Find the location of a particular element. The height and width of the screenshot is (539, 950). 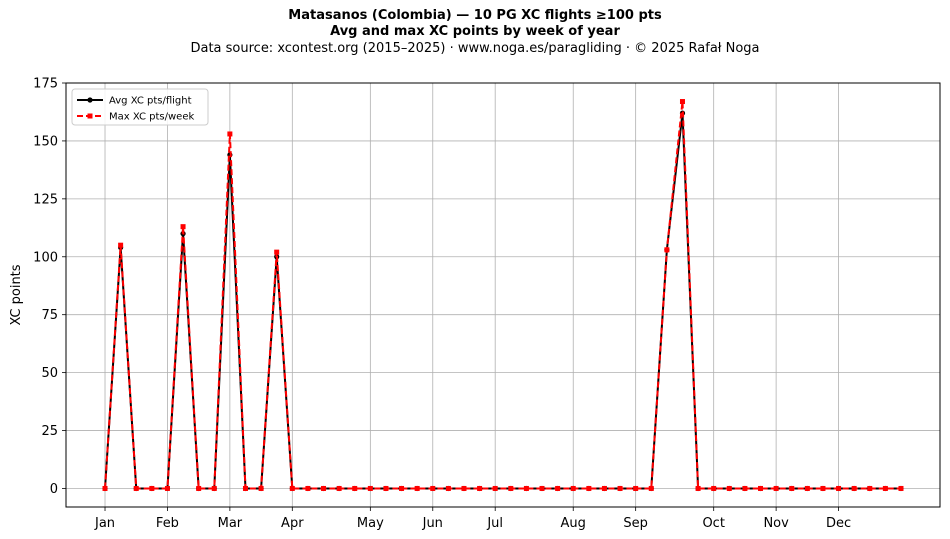

y-tick-label: 125 is located at coordinates (45, 199).